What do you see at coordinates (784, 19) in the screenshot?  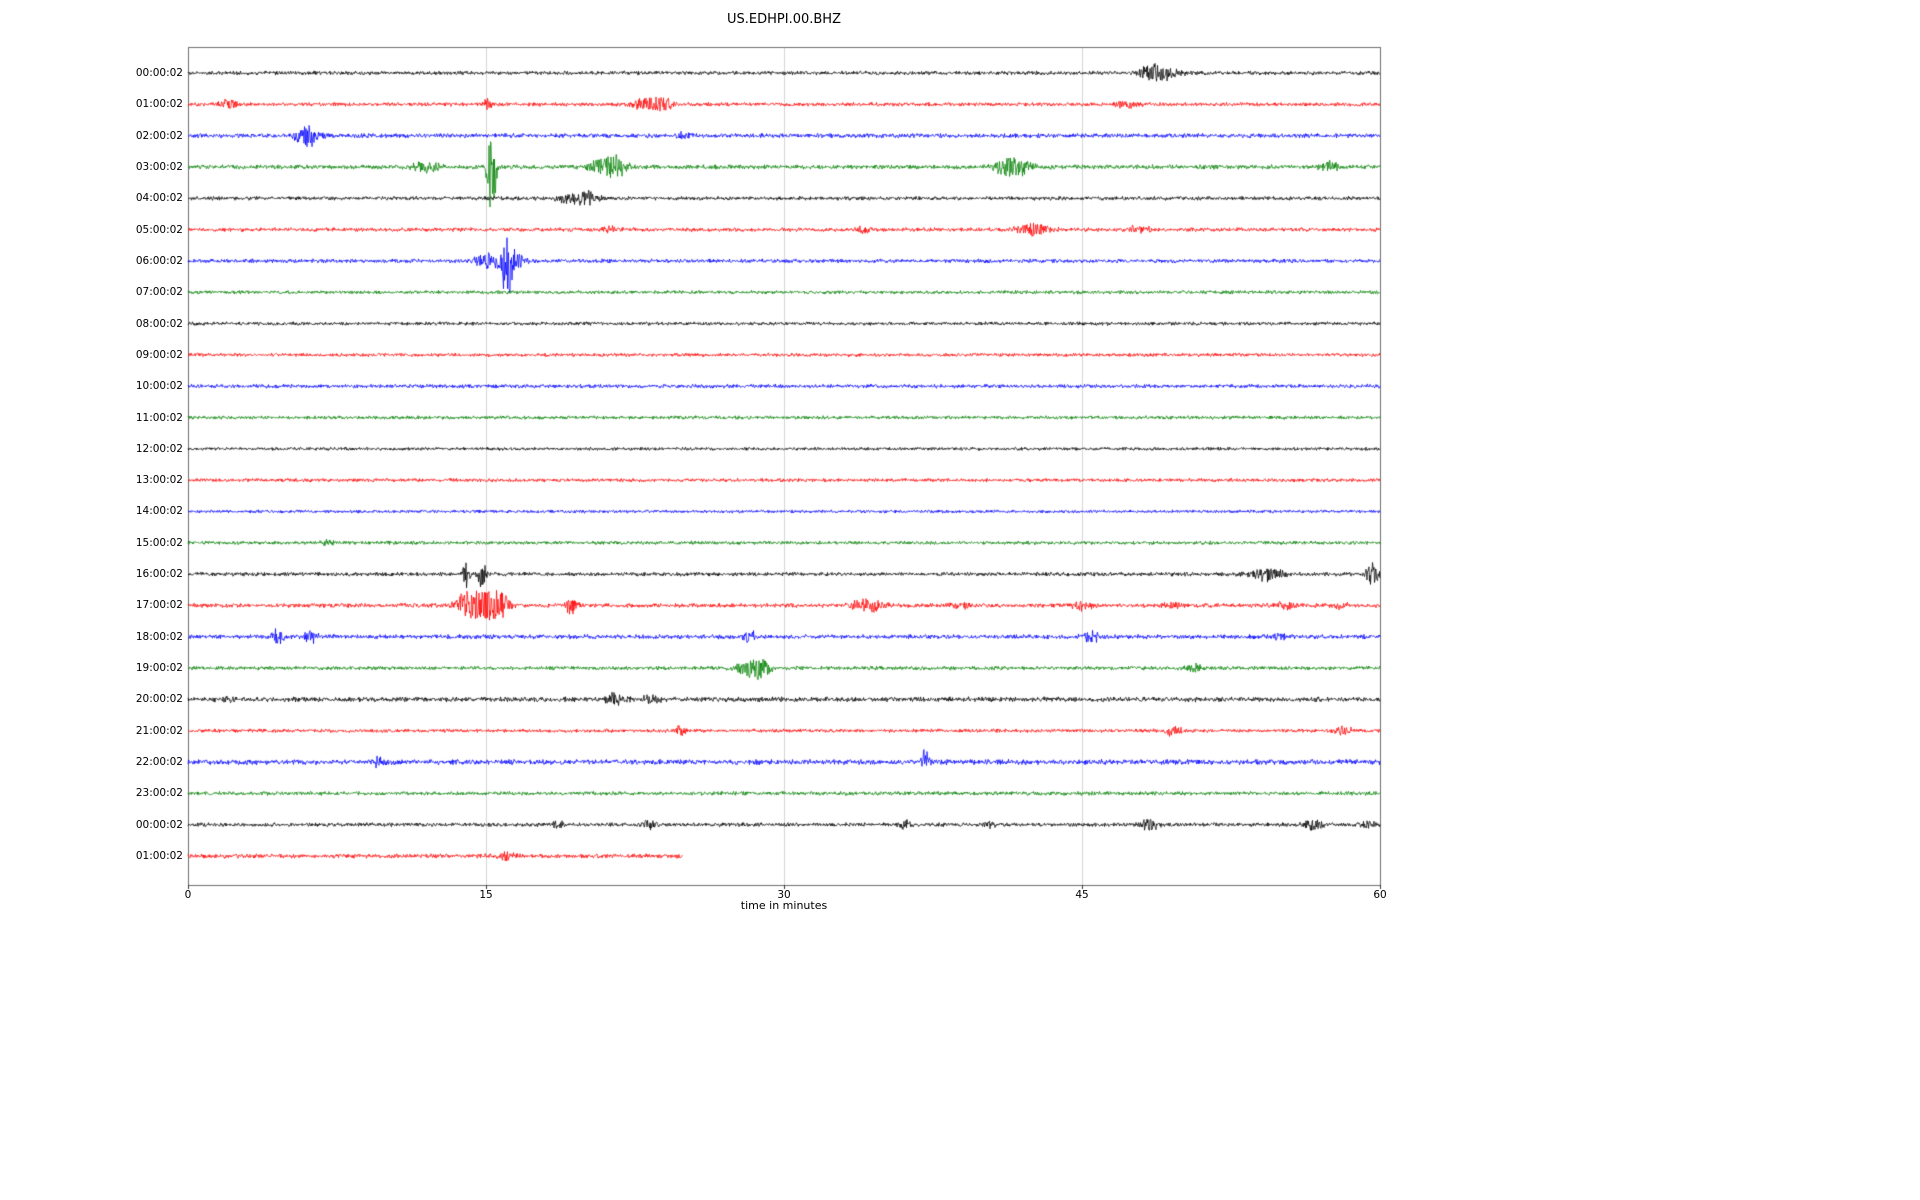 I see `chart-title: US.EDHPI.00.BHZ` at bounding box center [784, 19].